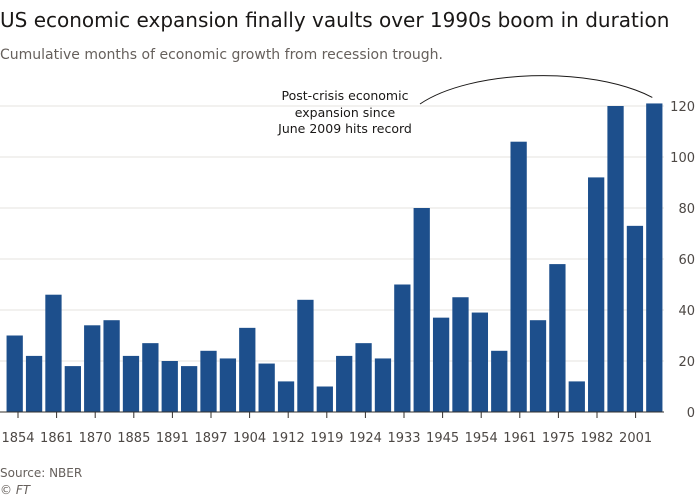  I want to click on x-tick-label: 2001, so click(635, 438).